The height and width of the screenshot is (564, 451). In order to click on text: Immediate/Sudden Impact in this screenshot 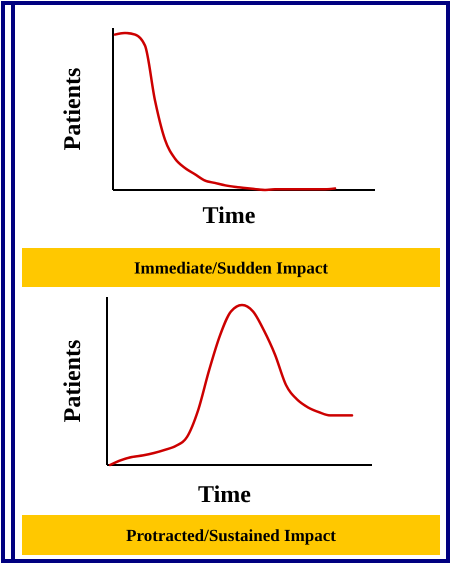, I will do `click(231, 268)`.